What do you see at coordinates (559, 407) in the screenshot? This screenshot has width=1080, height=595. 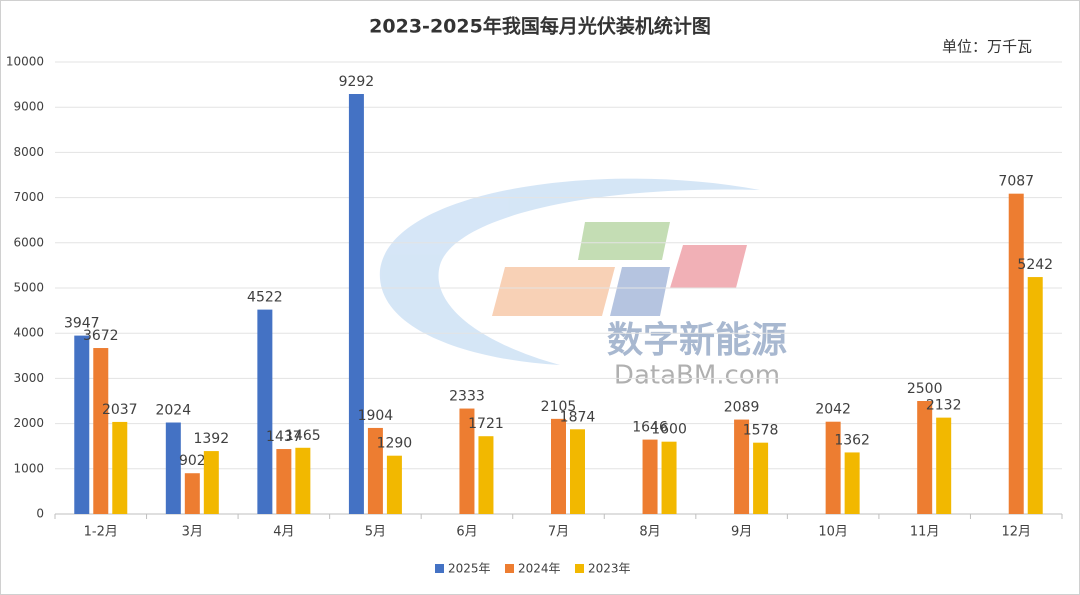 I see `data-label: 2105` at bounding box center [559, 407].